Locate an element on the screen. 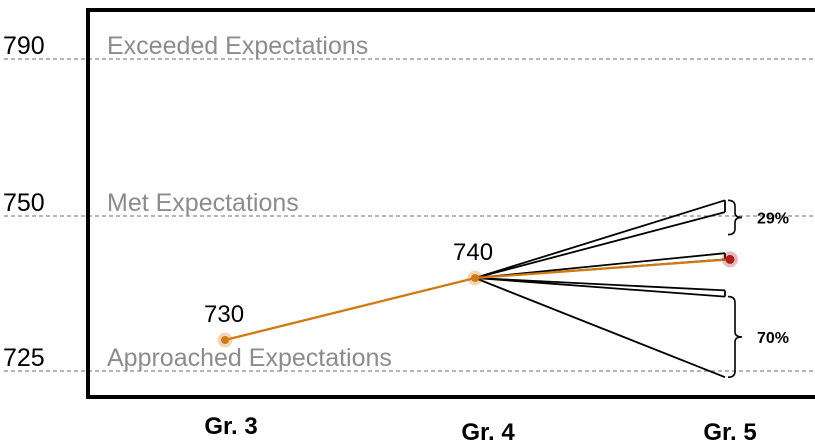 This screenshot has width=815, height=442. series-layer is located at coordinates (477, 299).